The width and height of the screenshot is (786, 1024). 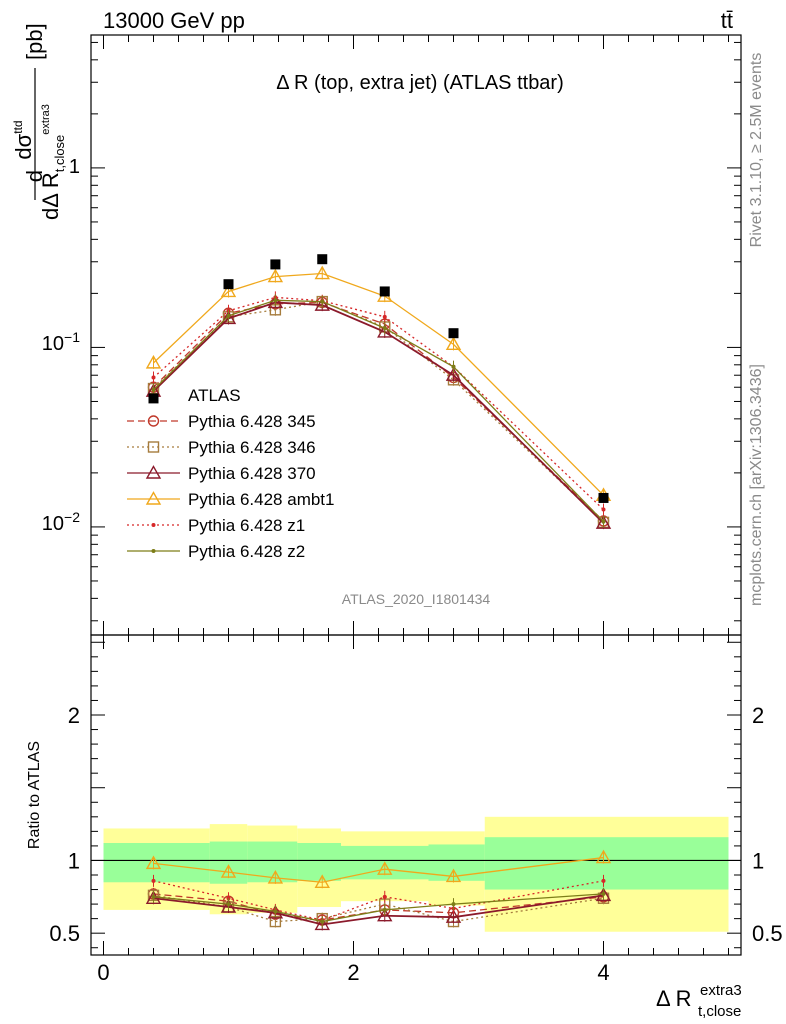 I want to click on svg-text: extra3, so click(x=721, y=990).